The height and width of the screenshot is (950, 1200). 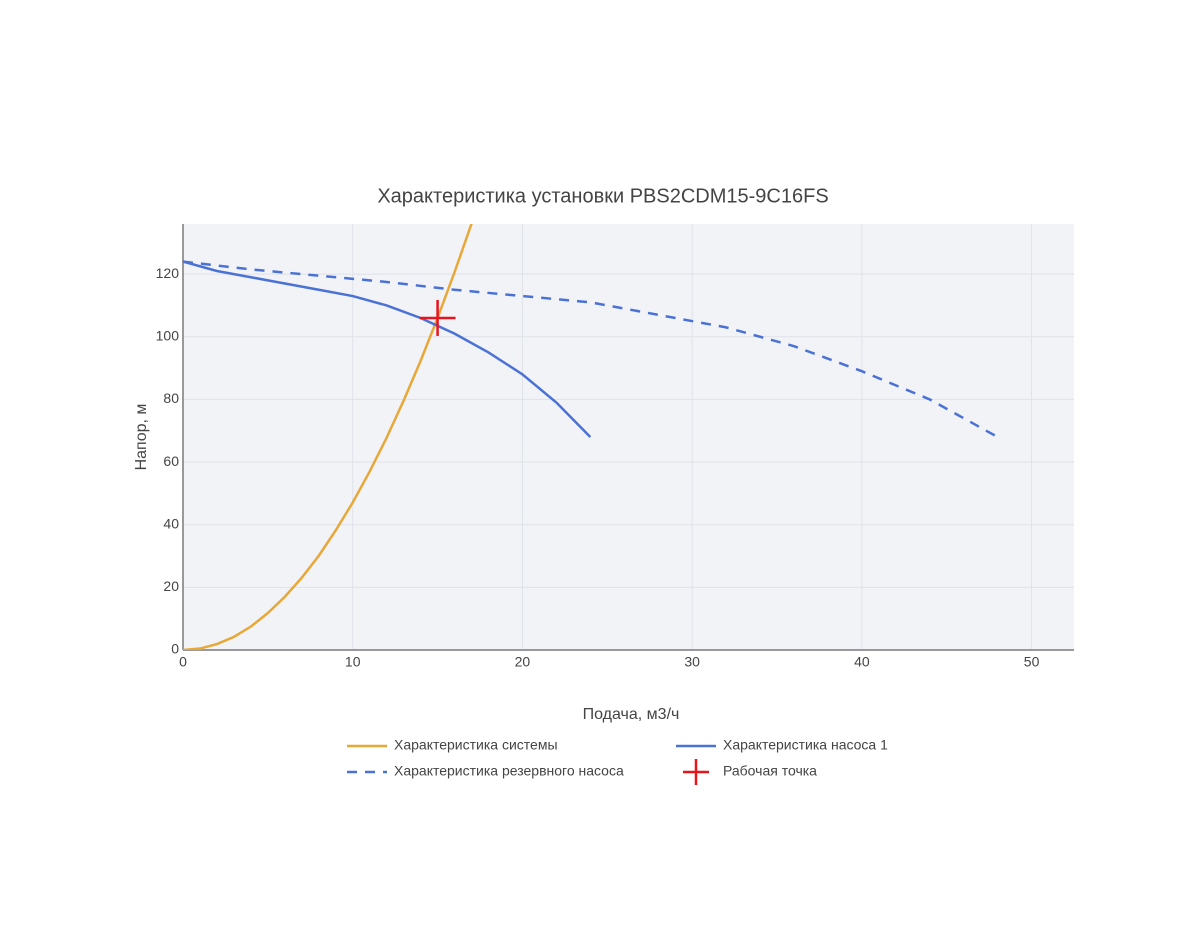 What do you see at coordinates (770, 771) in the screenshot?
I see `legend-label: Рабочая точка` at bounding box center [770, 771].